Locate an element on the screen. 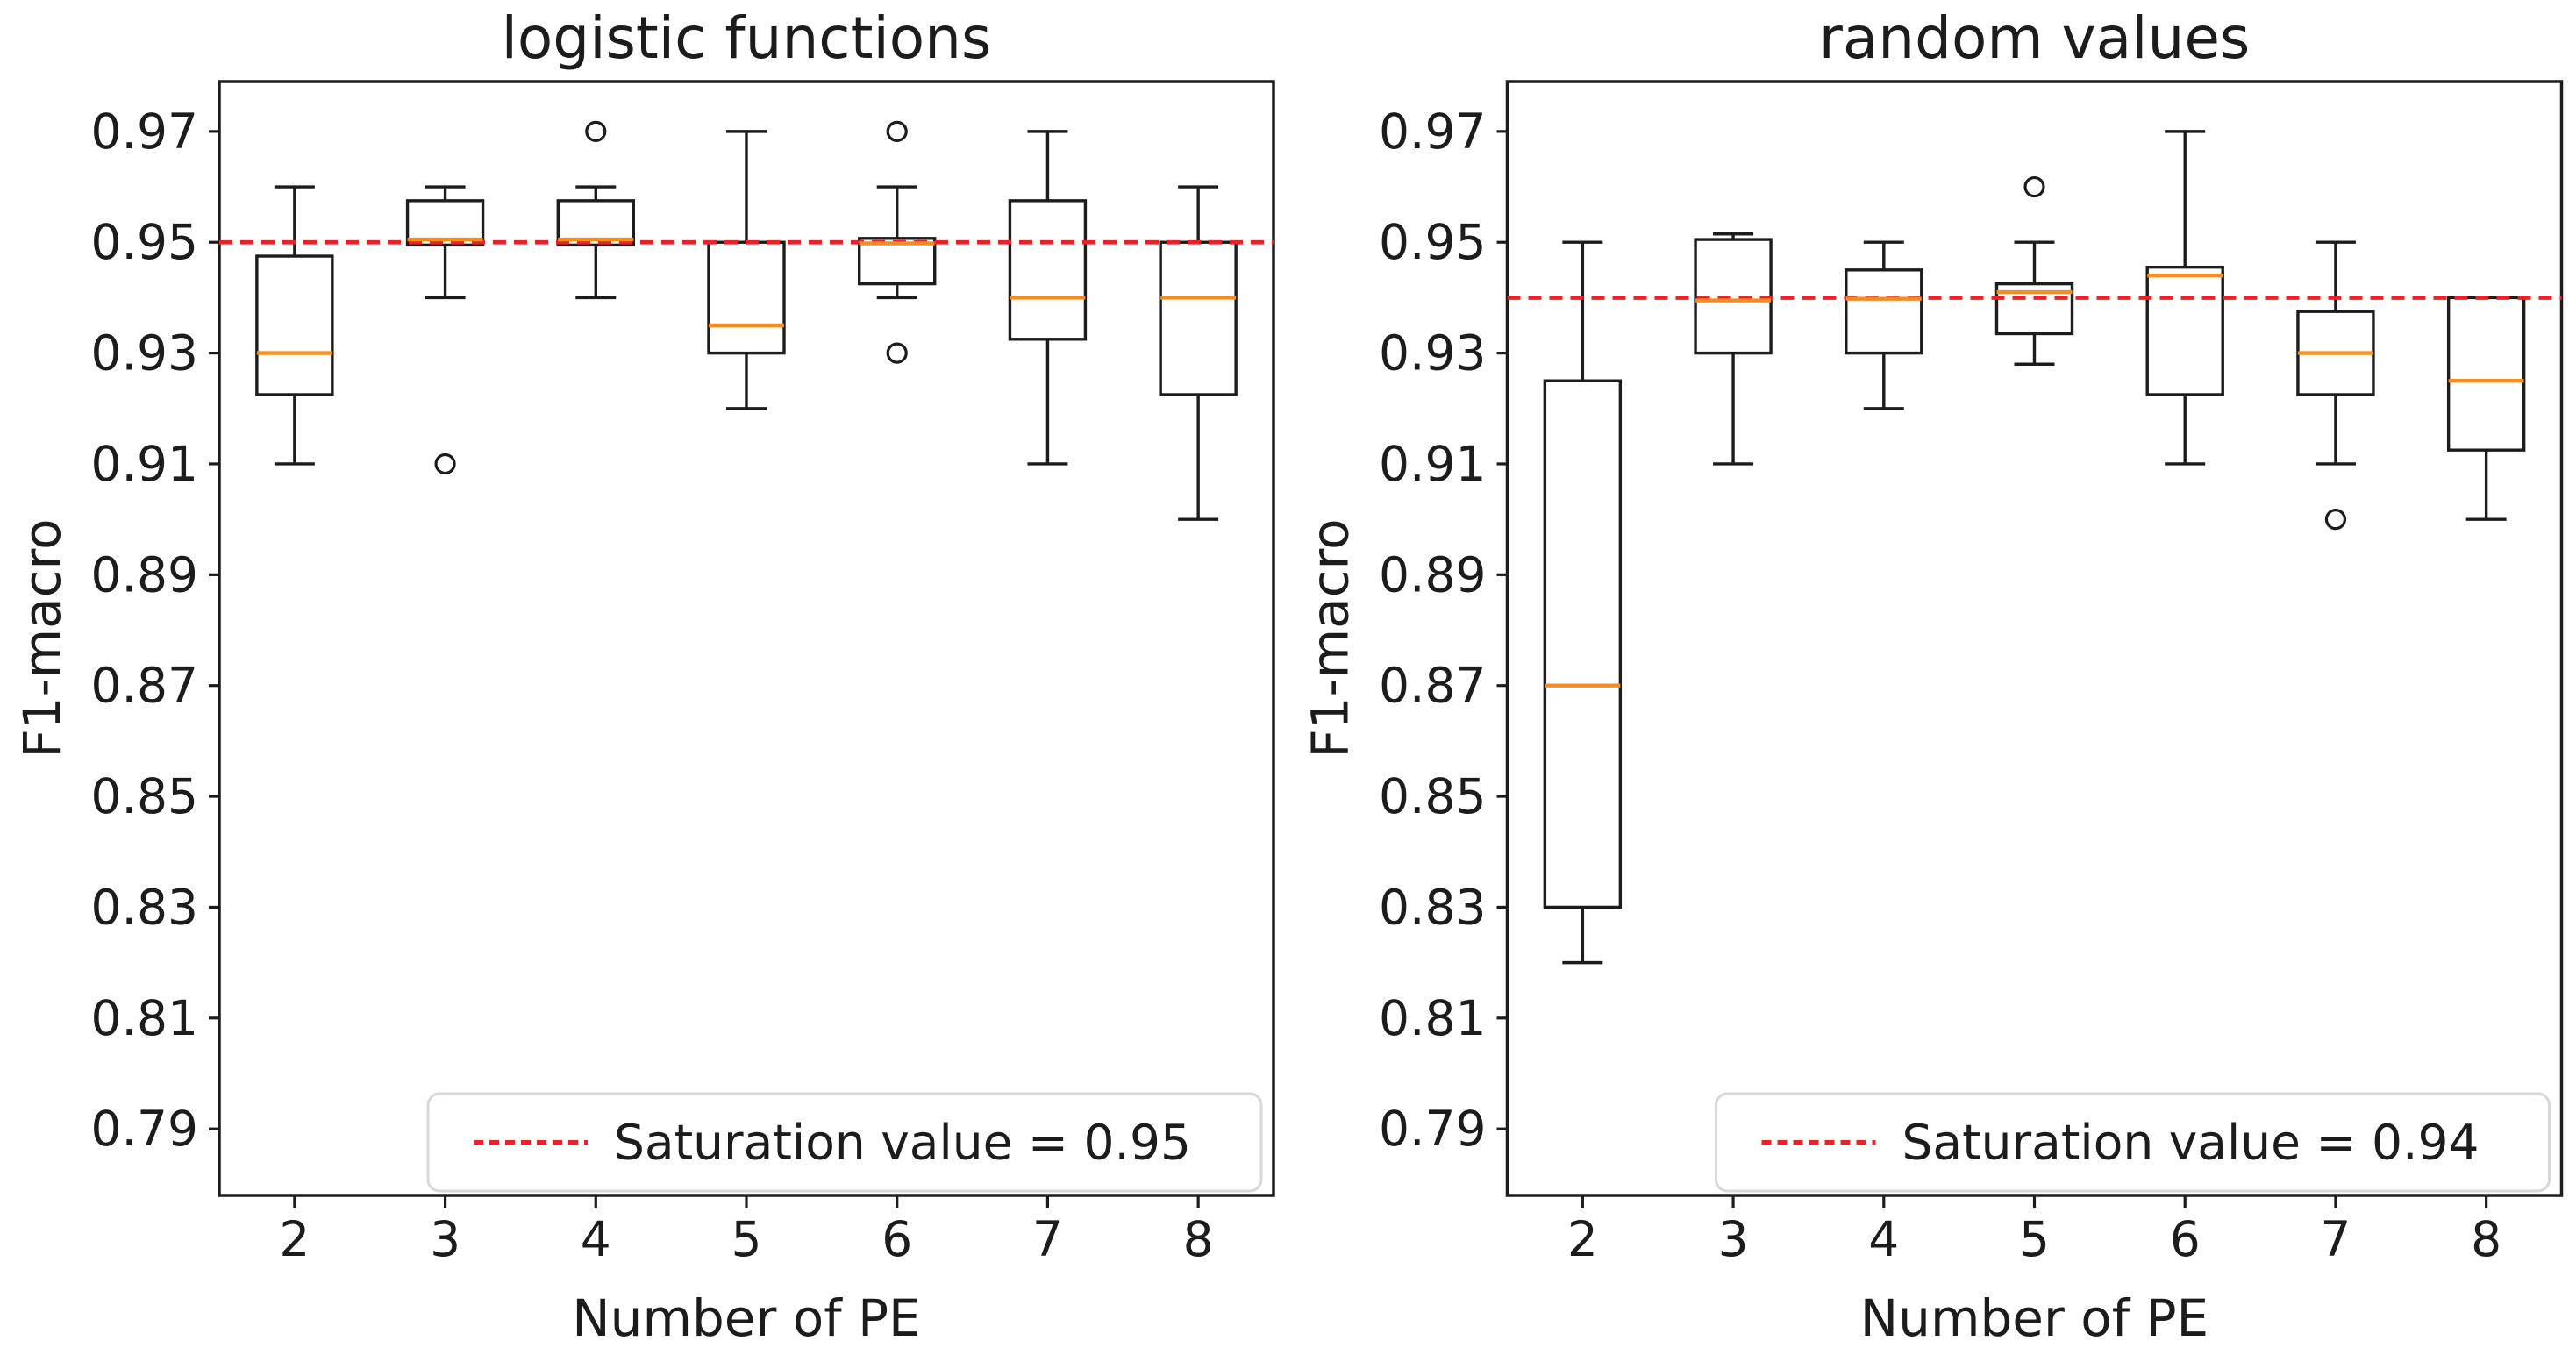 This screenshot has height=1355, width=2576. legend: Saturation value = 0.94 is located at coordinates (2133, 1143).